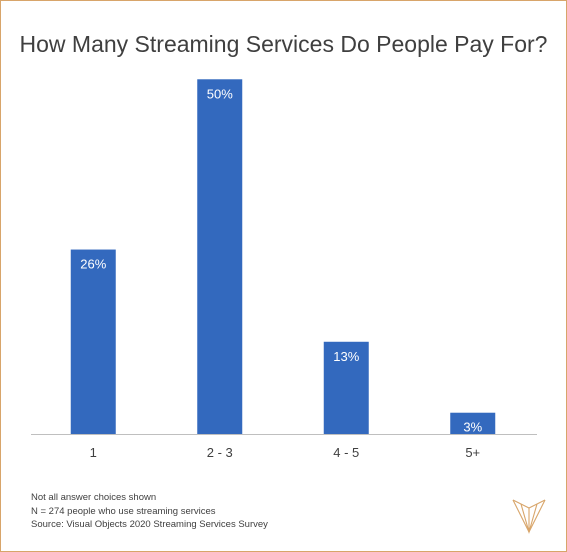  Describe the element at coordinates (529, 517) in the screenshot. I see `visual-objects-logo` at that location.